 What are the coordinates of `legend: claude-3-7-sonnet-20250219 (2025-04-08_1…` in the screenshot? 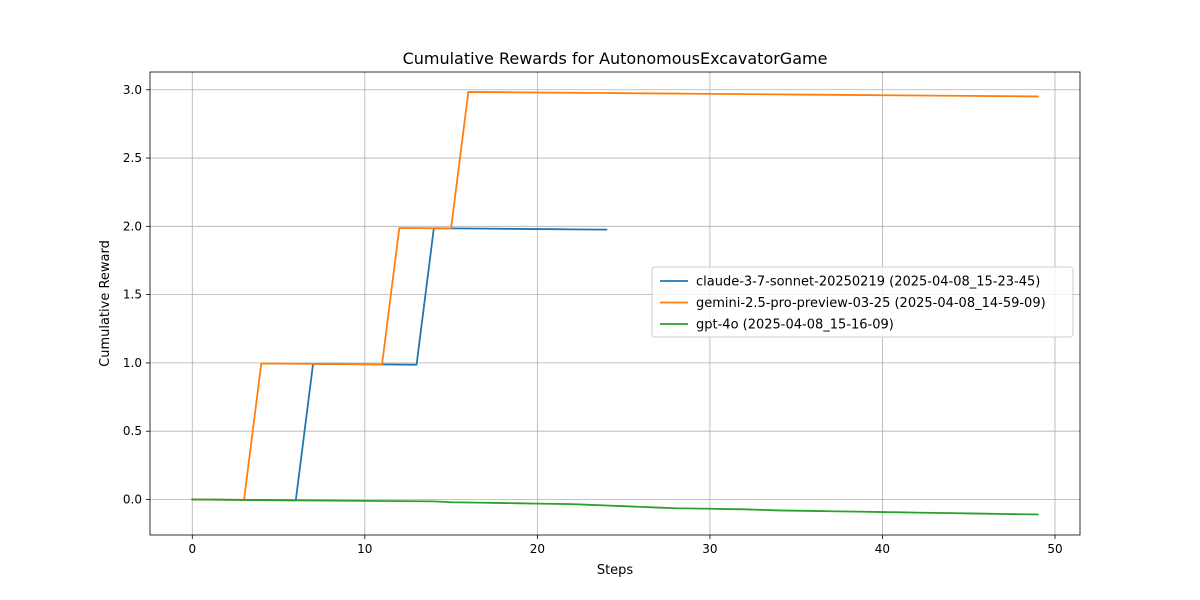 It's located at (862, 302).